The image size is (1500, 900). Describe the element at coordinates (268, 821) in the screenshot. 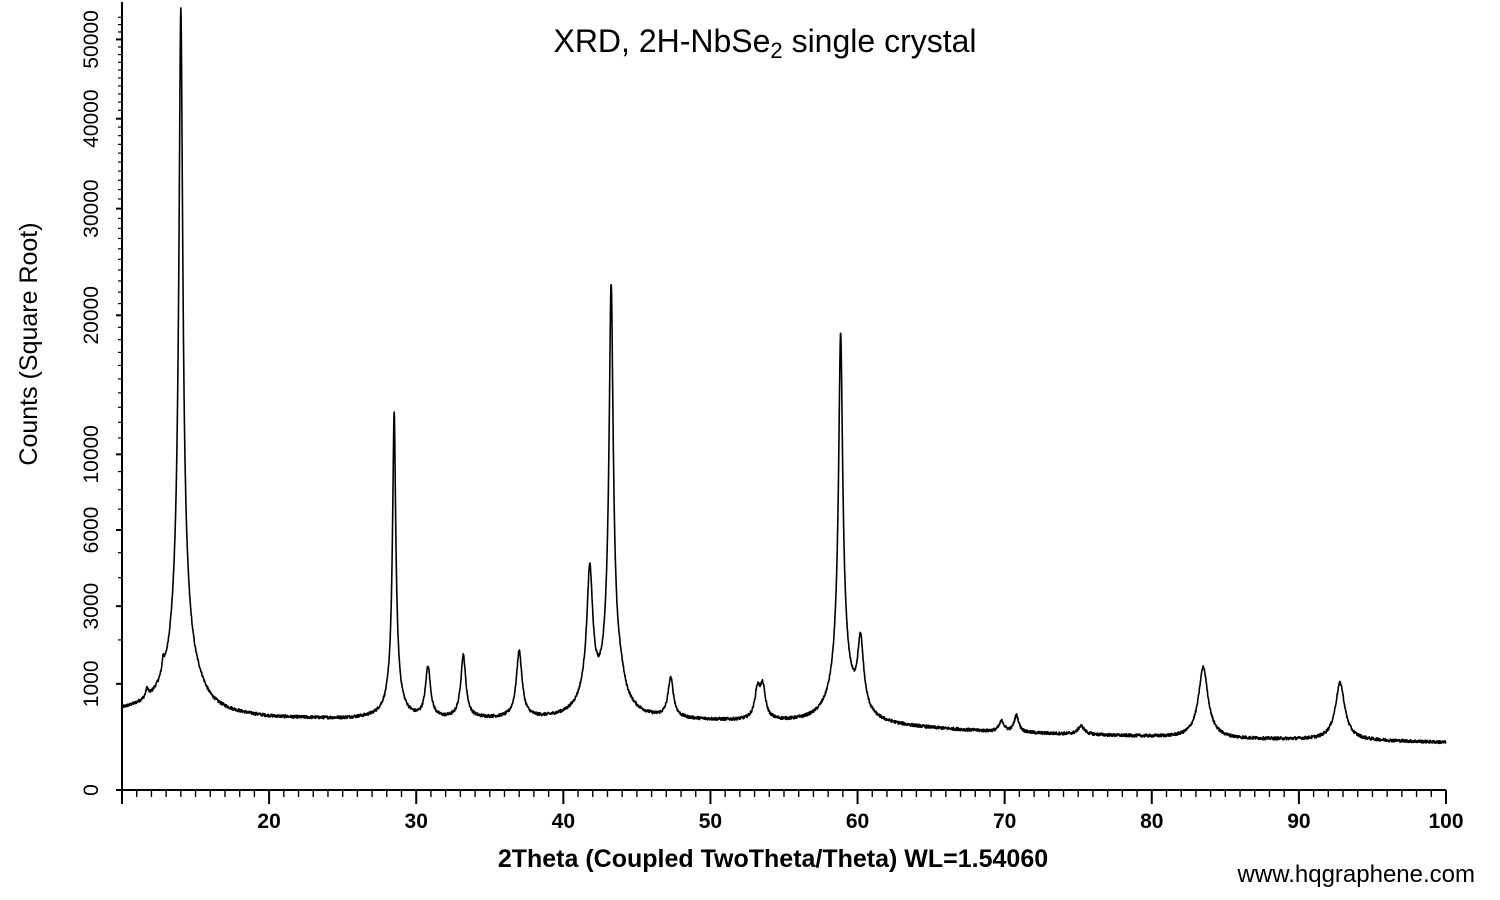

I see `x-tick-label: 20` at that location.